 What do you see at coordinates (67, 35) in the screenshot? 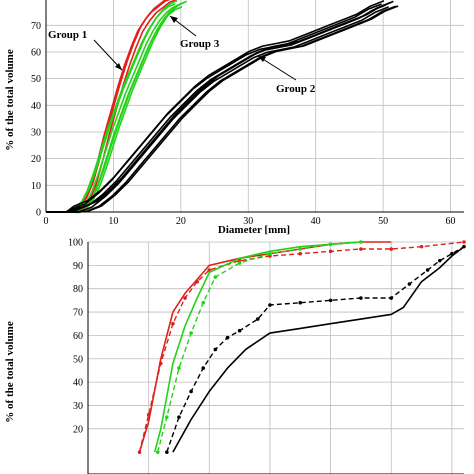
I see `annotation-group-1-label: Group 1` at bounding box center [67, 35].